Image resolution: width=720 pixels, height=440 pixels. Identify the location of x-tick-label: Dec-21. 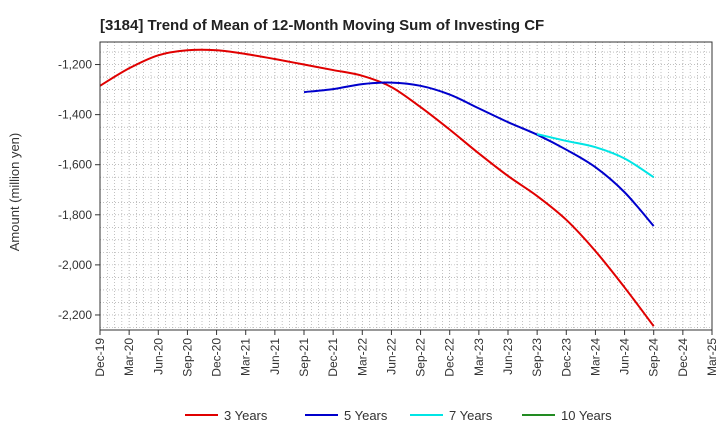
(333, 357).